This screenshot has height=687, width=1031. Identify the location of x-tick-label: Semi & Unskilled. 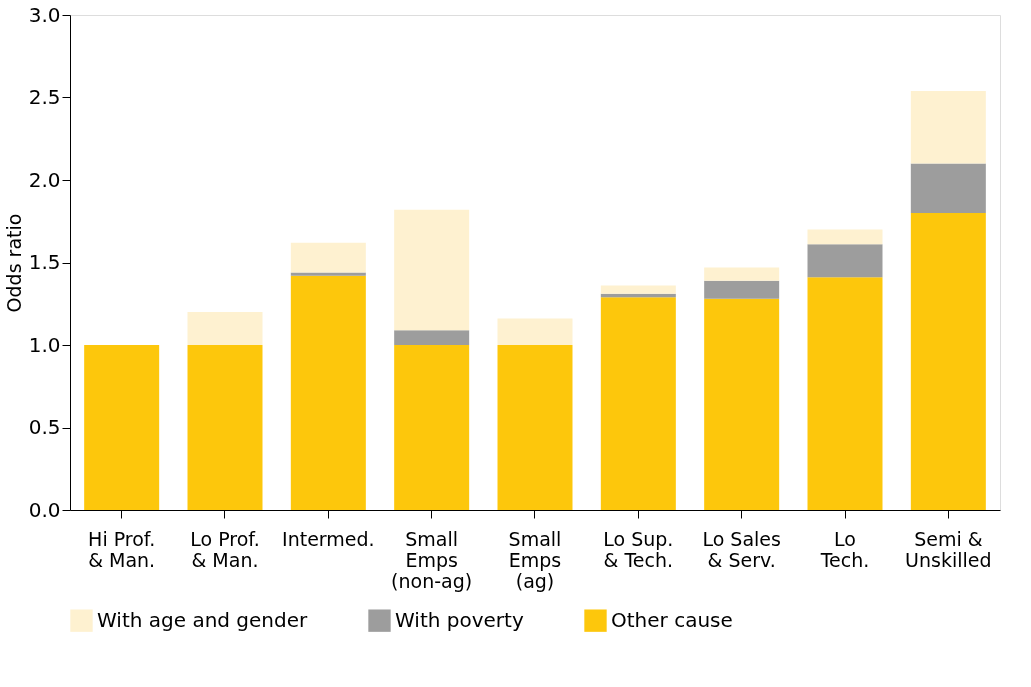
(948, 549).